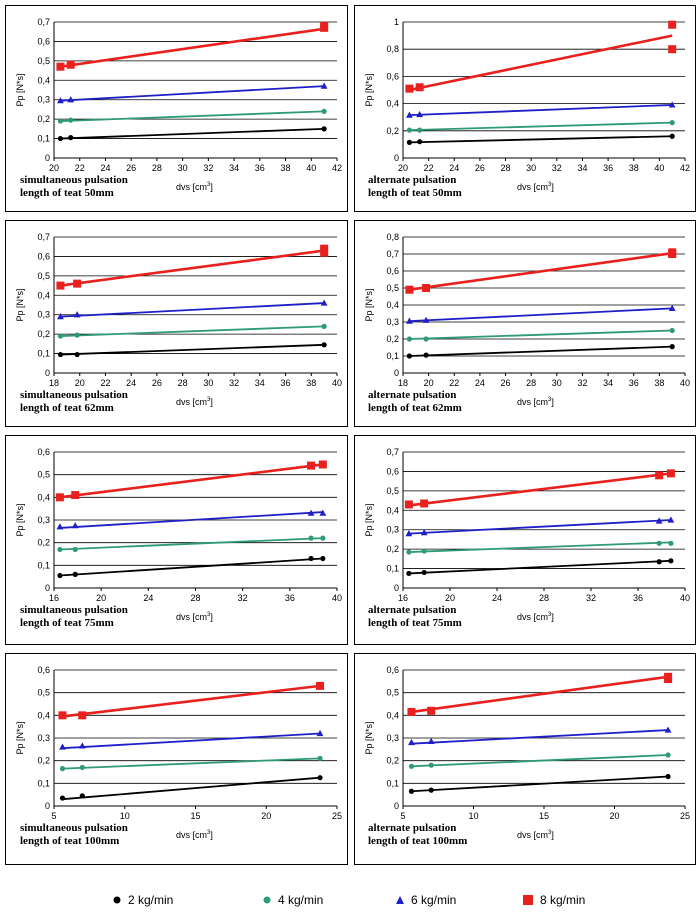 The height and width of the screenshot is (916, 700). Describe the element at coordinates (557, 383) in the screenshot. I see `x-tick-label: 30` at that location.